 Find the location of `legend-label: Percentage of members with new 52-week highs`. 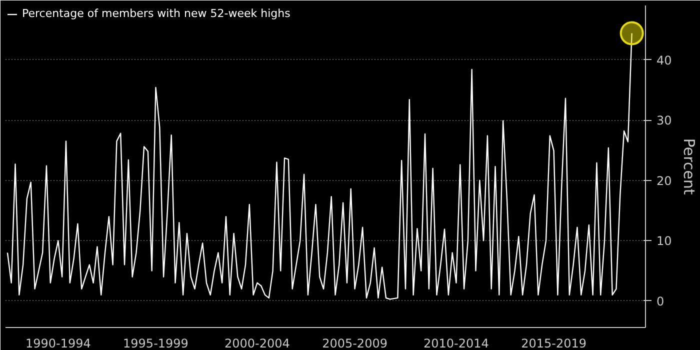

legend-label: Percentage of members with new 52-week highs is located at coordinates (156, 13).